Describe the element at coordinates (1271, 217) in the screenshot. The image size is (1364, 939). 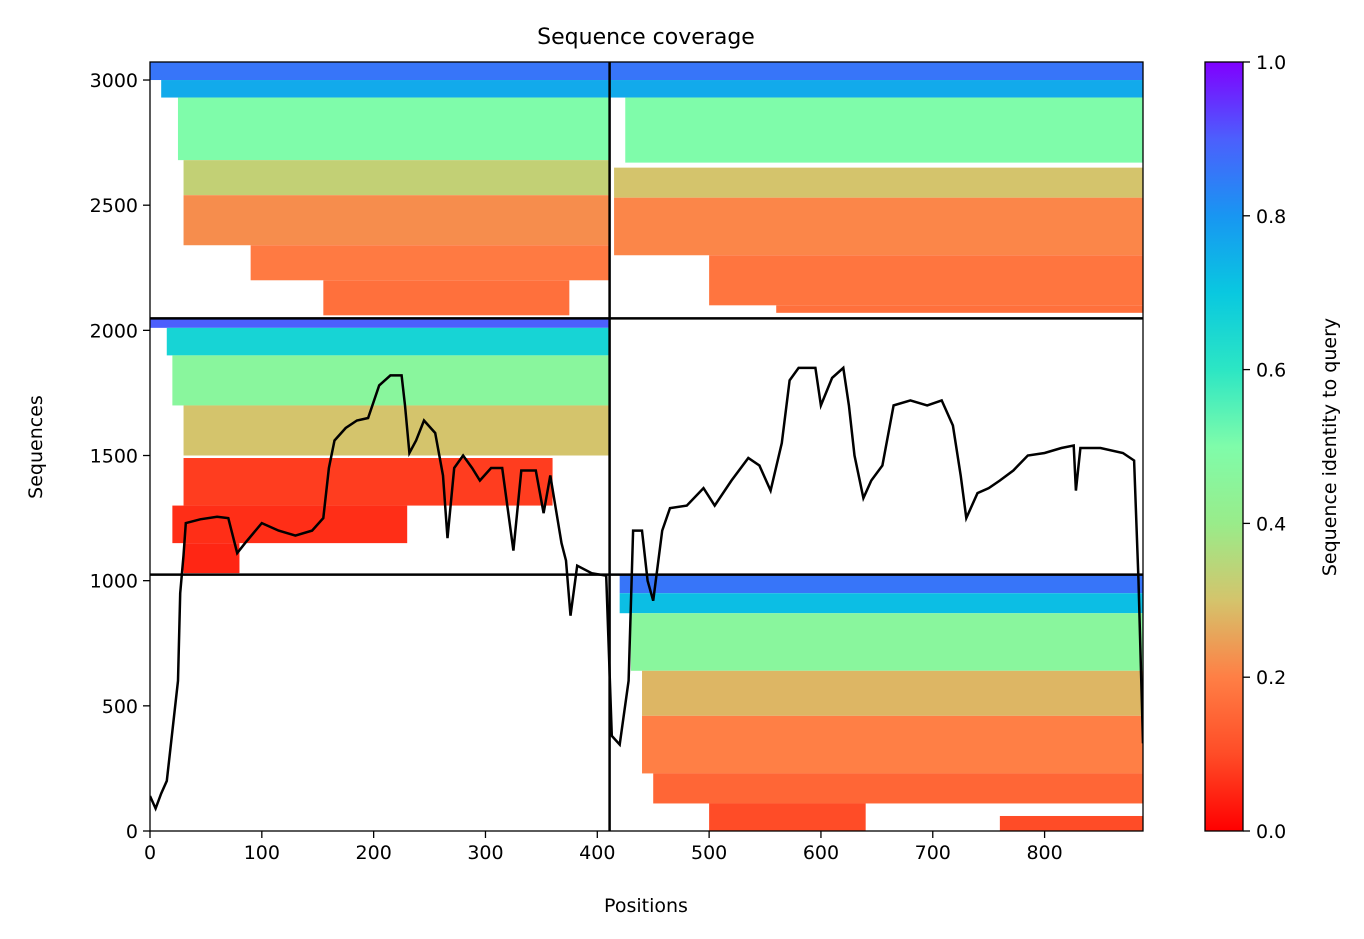
I see `colorbar-tick-label: 0.8` at that location.